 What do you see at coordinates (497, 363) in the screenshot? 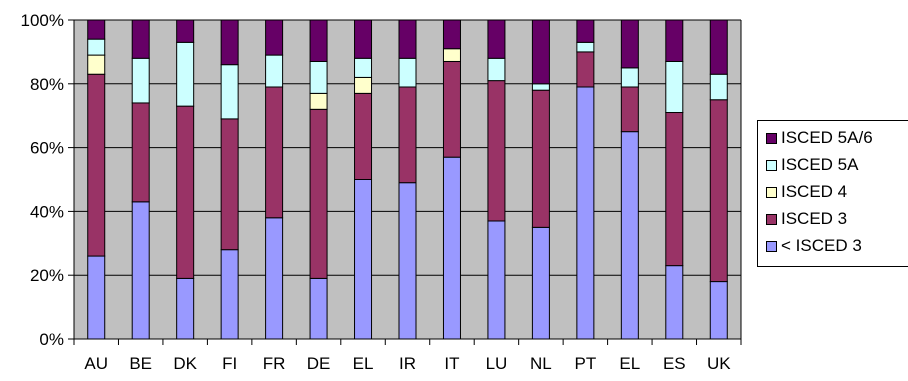
I see `x-tick-label: LU` at bounding box center [497, 363].